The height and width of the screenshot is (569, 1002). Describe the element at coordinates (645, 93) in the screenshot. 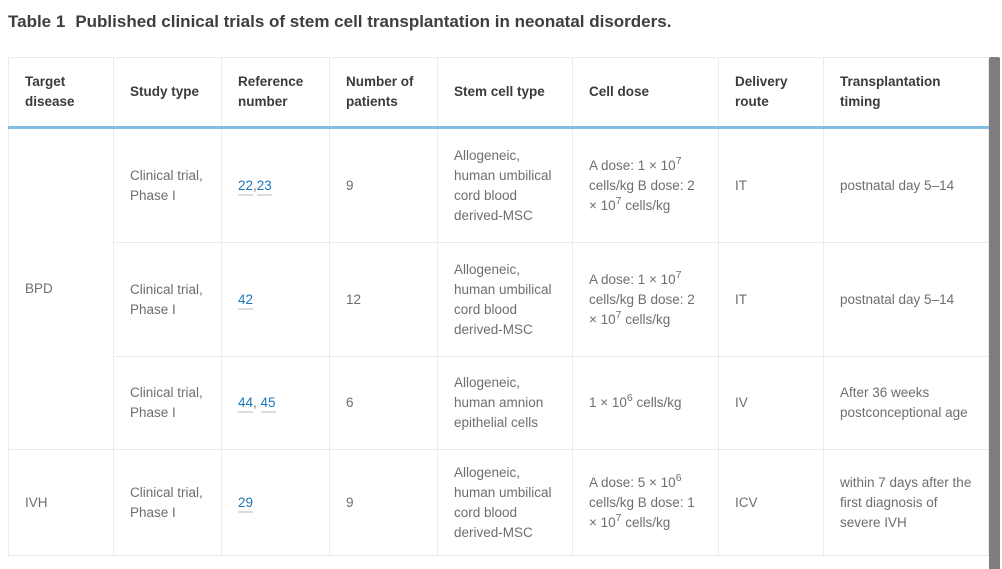

I see `column-header: Cell dose` at that location.